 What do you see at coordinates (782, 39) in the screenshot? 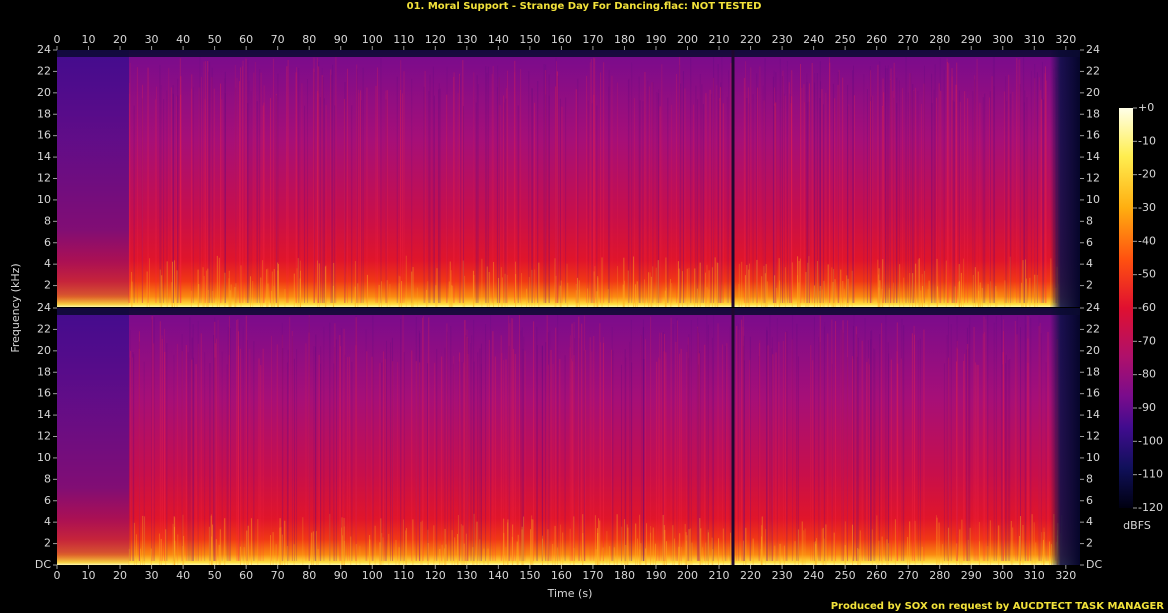
I see `x-tick-label: 230` at bounding box center [782, 39].